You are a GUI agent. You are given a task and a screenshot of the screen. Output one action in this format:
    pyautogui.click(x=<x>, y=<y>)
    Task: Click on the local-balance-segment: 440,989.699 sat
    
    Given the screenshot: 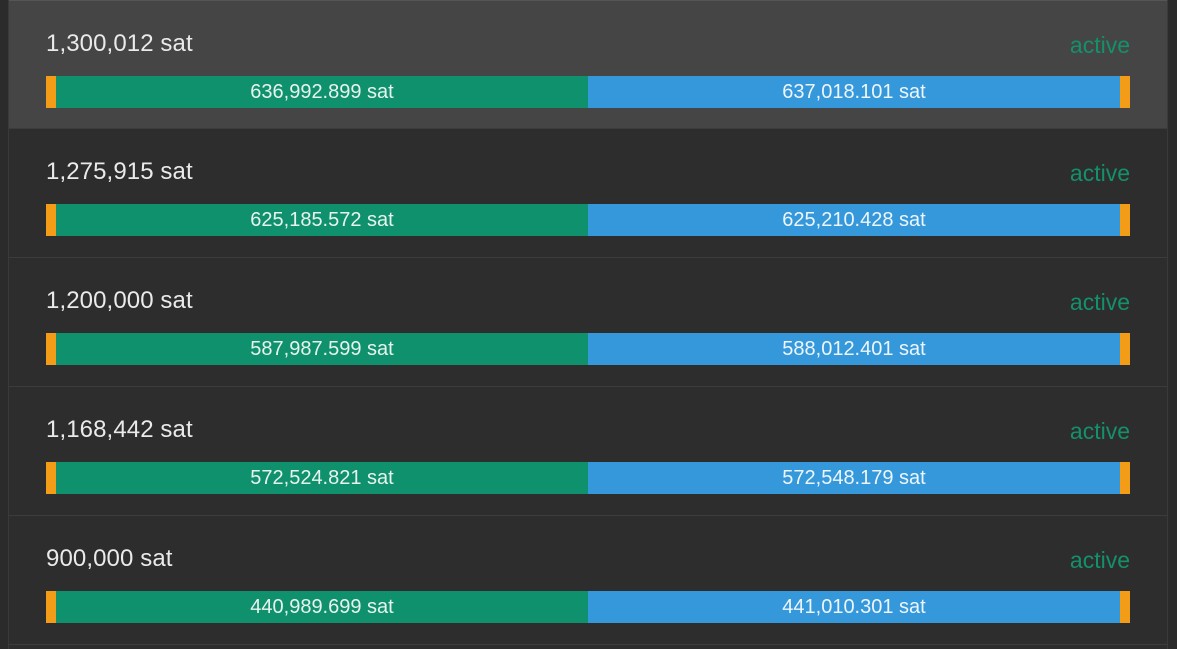 What is the action you would take?
    pyautogui.click(x=322, y=607)
    